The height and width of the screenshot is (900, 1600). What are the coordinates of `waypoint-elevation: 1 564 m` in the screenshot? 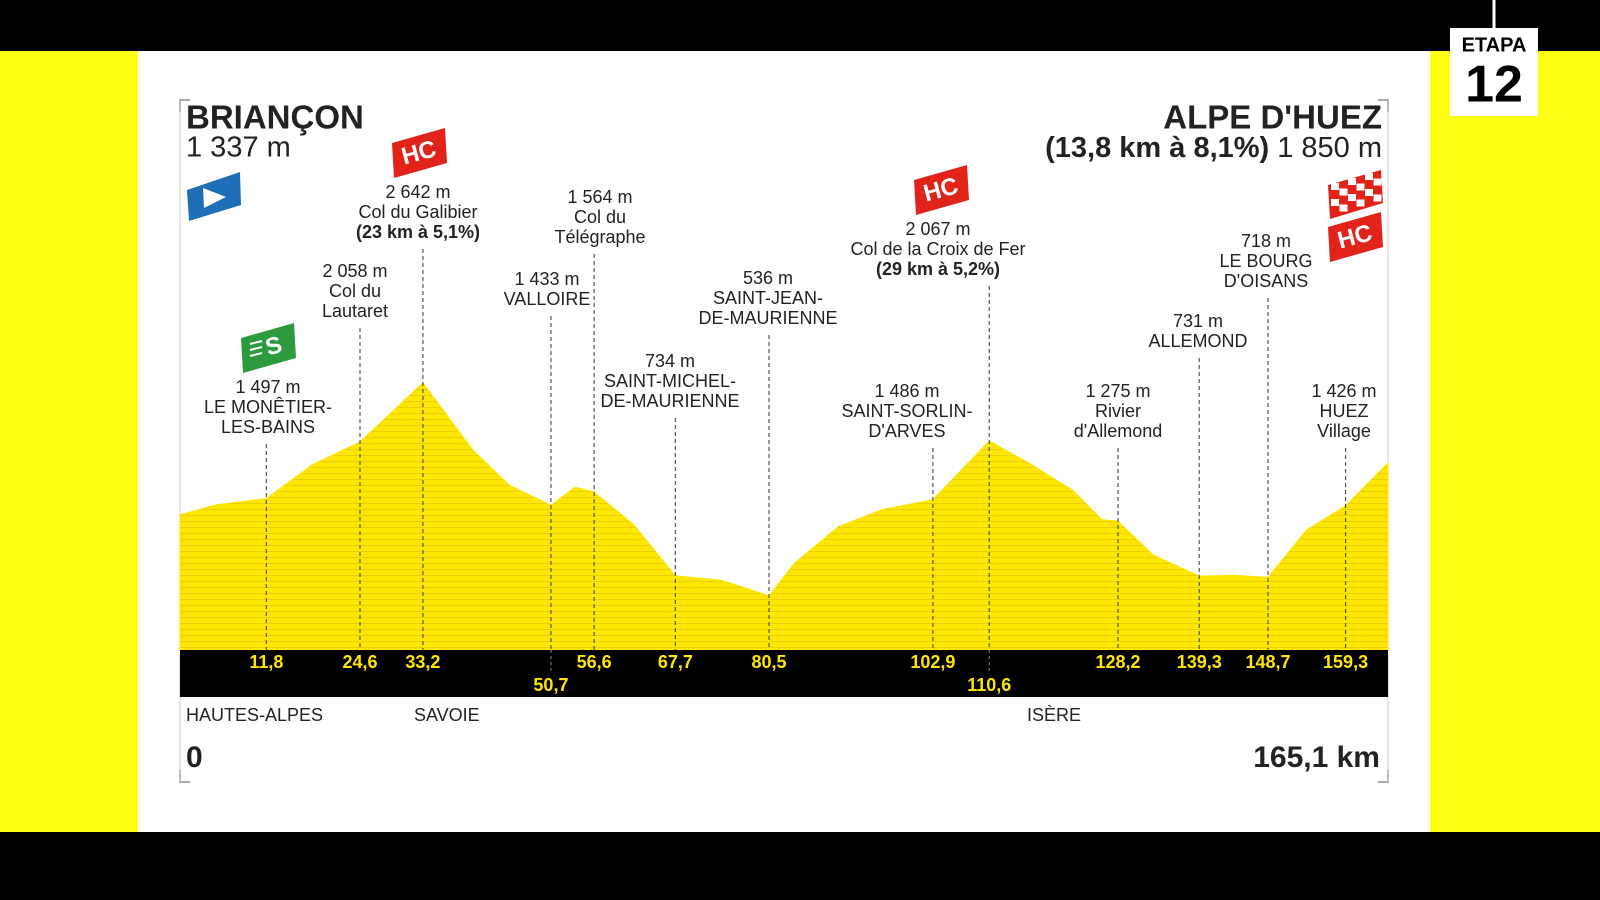 It's located at (599, 197).